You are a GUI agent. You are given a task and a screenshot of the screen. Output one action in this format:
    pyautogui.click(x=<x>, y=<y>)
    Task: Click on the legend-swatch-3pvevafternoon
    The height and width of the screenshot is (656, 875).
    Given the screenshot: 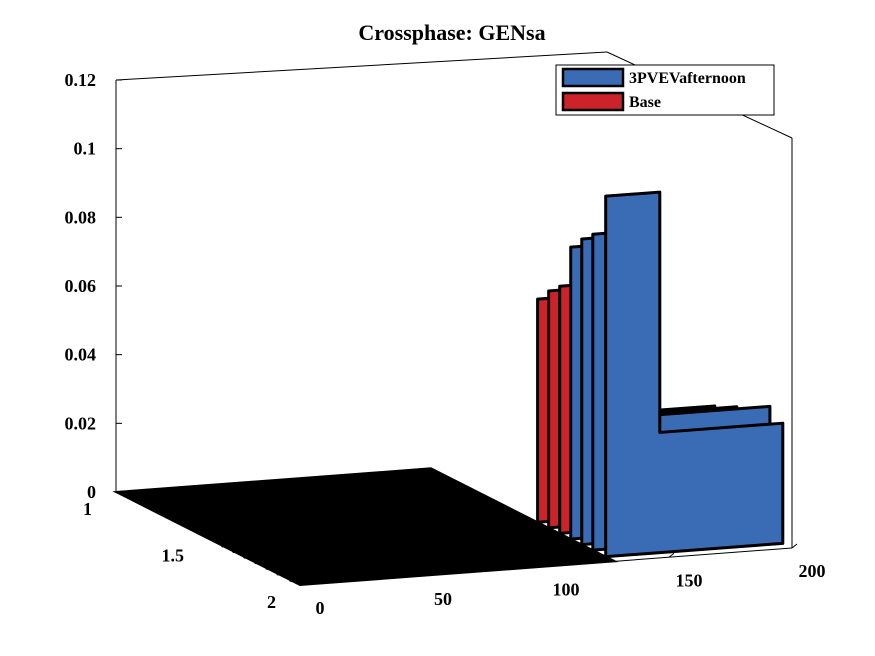 What is the action you would take?
    pyautogui.click(x=593, y=77)
    